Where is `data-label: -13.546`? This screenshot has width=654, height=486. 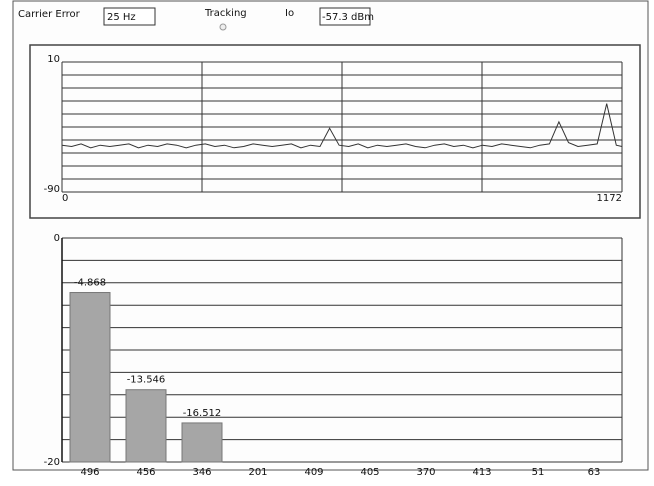 data-label: -13.546 is located at coordinates (146, 380).